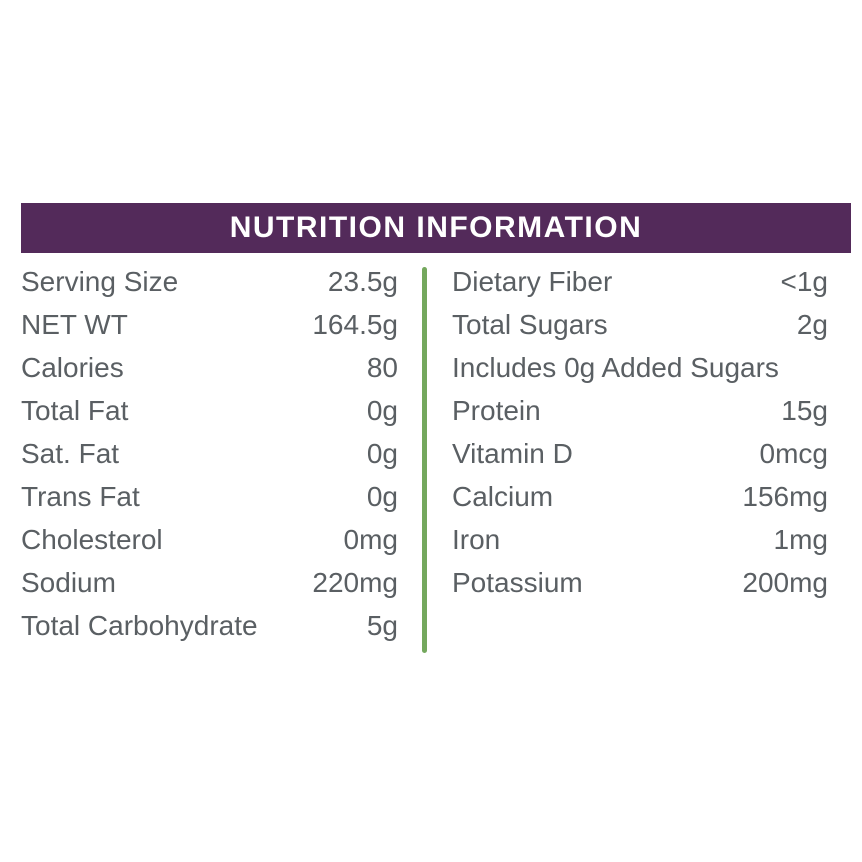 The image size is (862, 862). I want to click on nutrition-row-dietary-fiber: Dietary Fiber <1g, so click(640, 281).